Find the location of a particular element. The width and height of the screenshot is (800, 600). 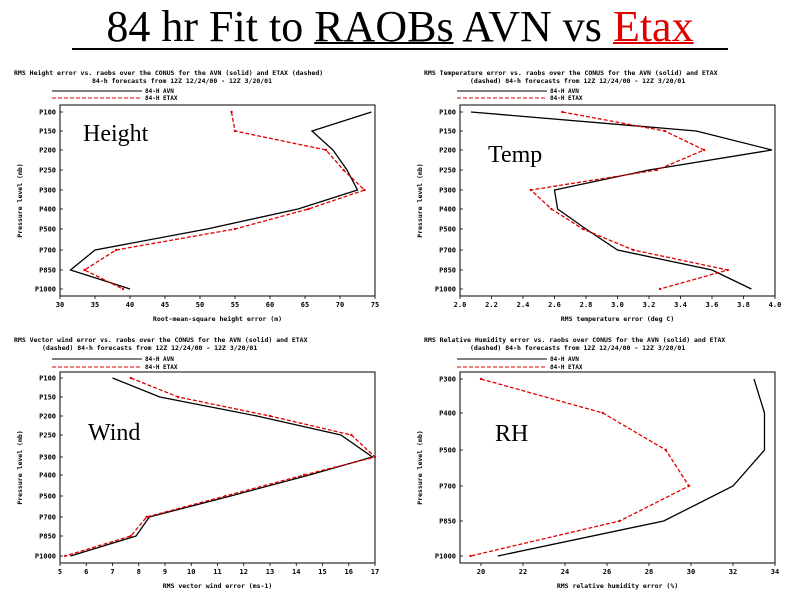

x-tick-label: 8 is located at coordinates (139, 572).